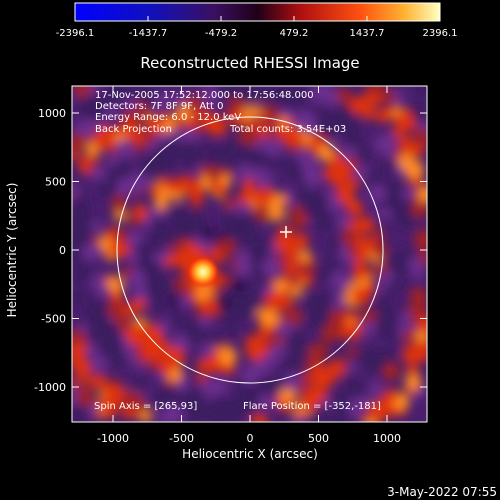  I want to click on colorbar-tick-label: -1437.7, so click(148, 33).